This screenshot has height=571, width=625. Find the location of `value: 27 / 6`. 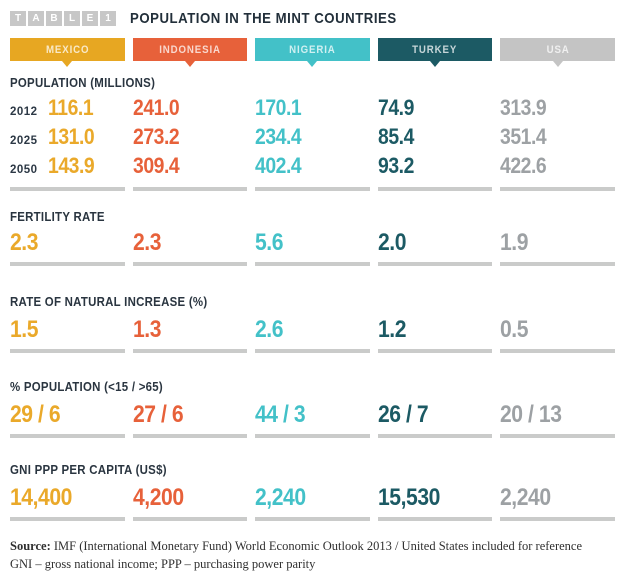

value: 27 / 6 is located at coordinates (158, 414).